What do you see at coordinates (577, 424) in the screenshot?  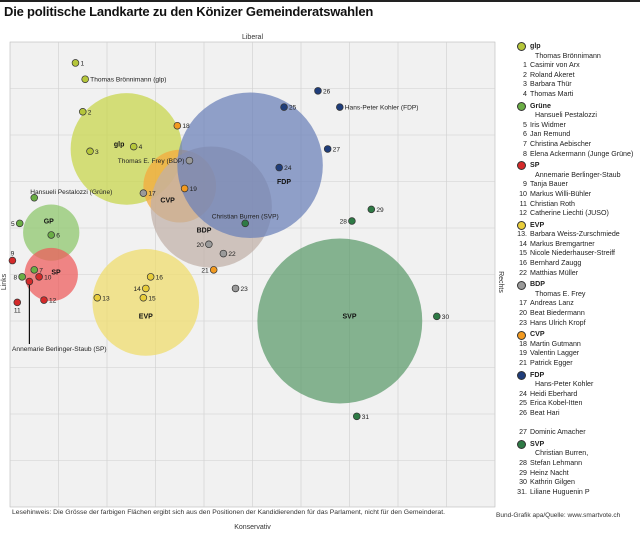 I see `legend-member` at bounding box center [577, 424].